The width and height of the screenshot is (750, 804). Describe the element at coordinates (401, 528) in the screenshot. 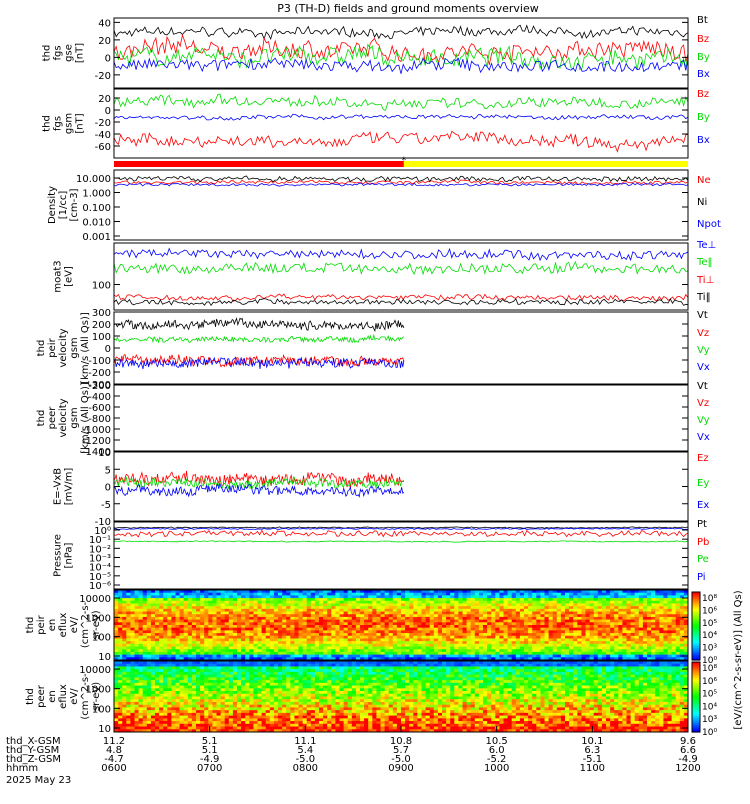

I see `series-line-Pi` at that location.